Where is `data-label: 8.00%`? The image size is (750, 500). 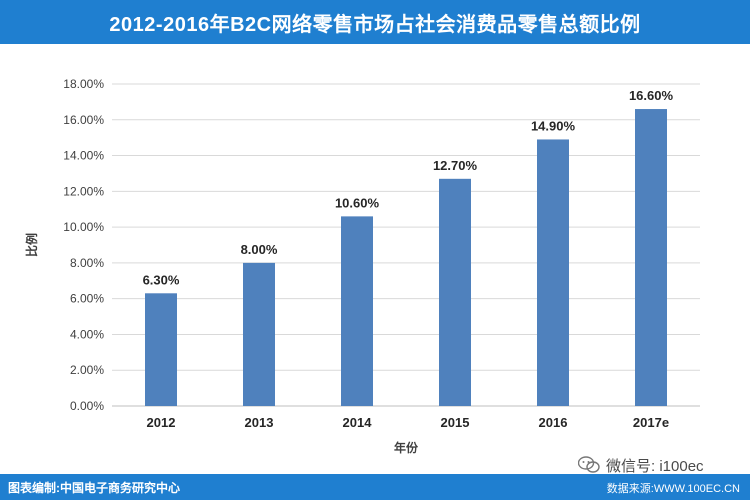 data-label: 8.00% is located at coordinates (259, 249).